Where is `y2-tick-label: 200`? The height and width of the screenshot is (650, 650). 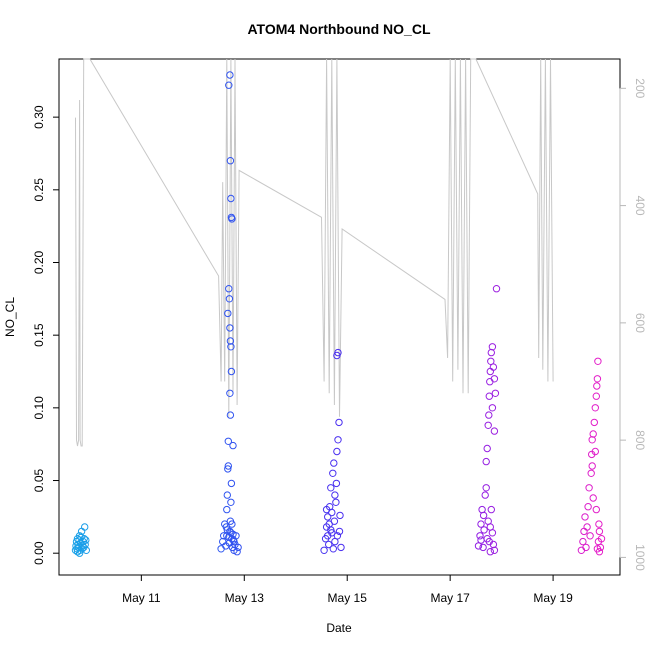
y2-tick-label: 200 is located at coordinates (640, 88).